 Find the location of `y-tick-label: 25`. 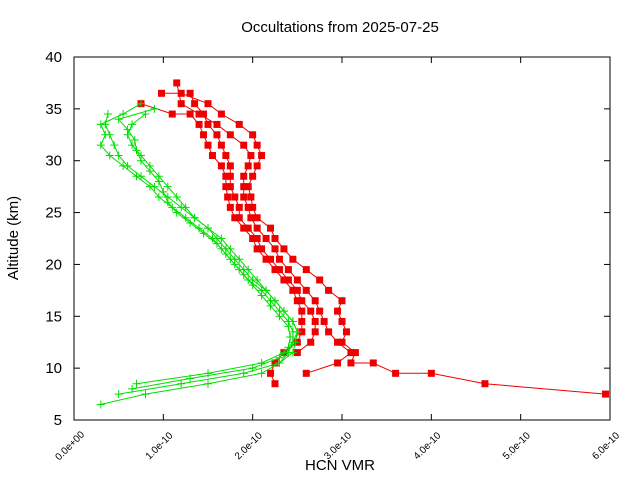

y-tick-label: 25 is located at coordinates (53, 213).